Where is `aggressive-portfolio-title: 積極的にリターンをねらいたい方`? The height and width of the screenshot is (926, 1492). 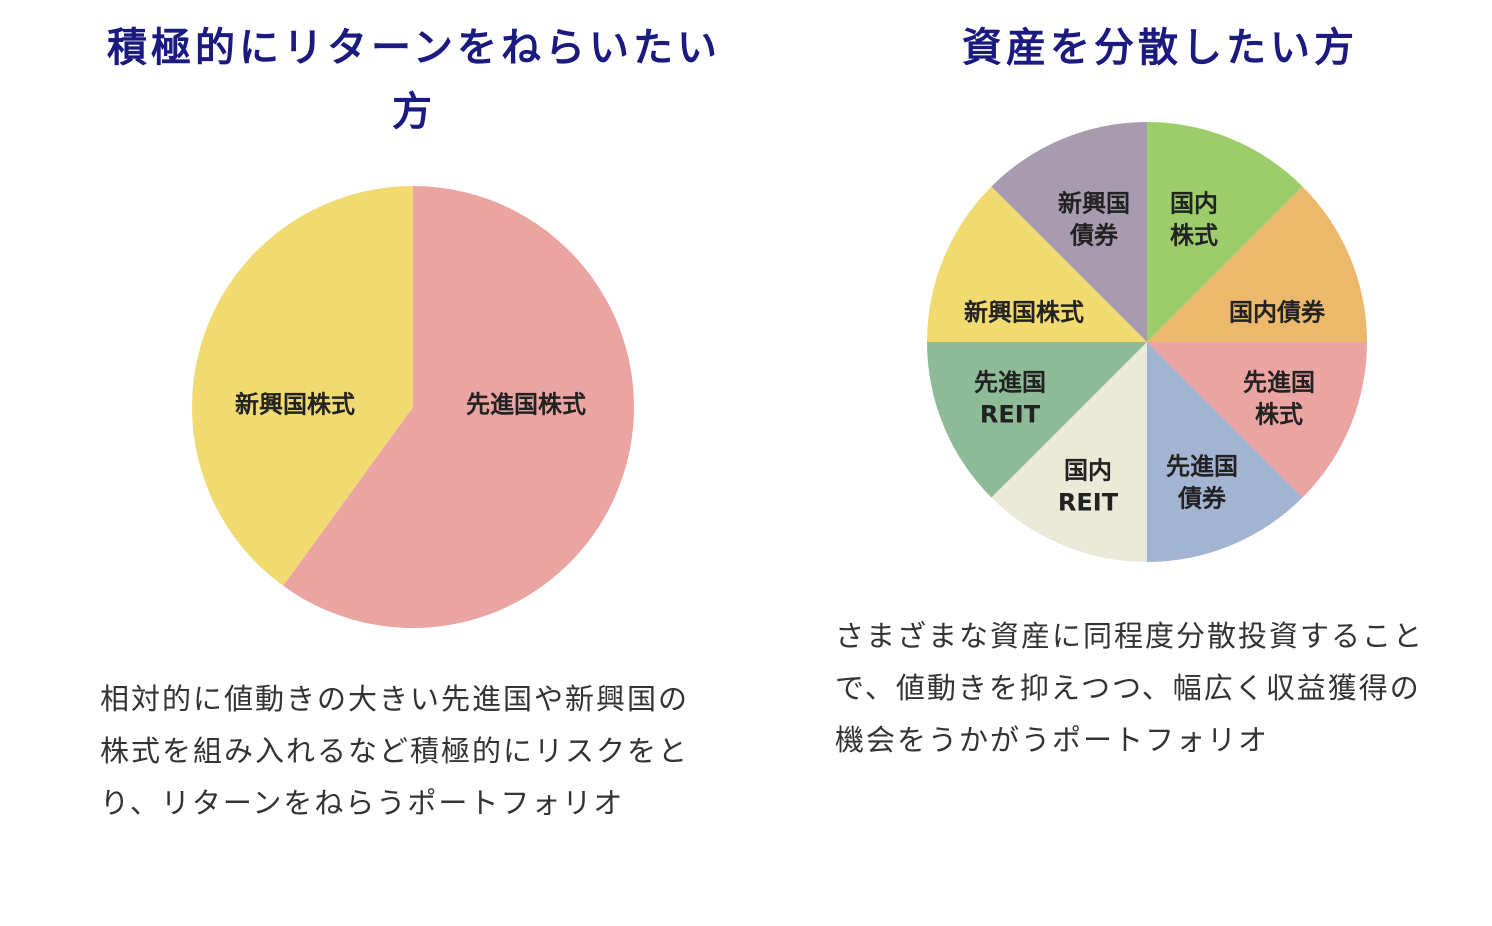
aggressive-portfolio-title: 積極的にリターンをねらいたい方 is located at coordinates (414, 80).